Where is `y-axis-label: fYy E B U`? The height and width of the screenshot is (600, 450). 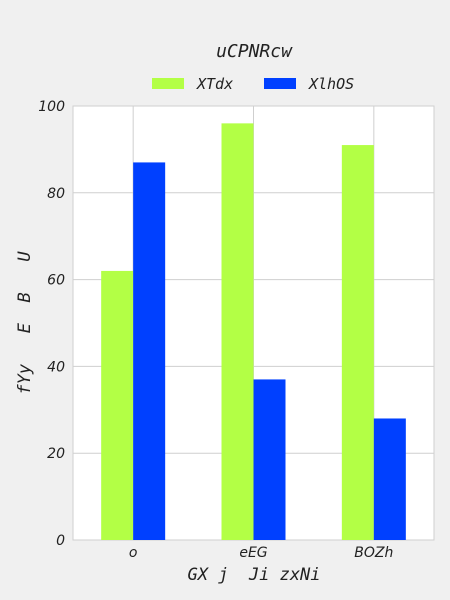
y-axis-label: fYy E B U is located at coordinates (25, 323).